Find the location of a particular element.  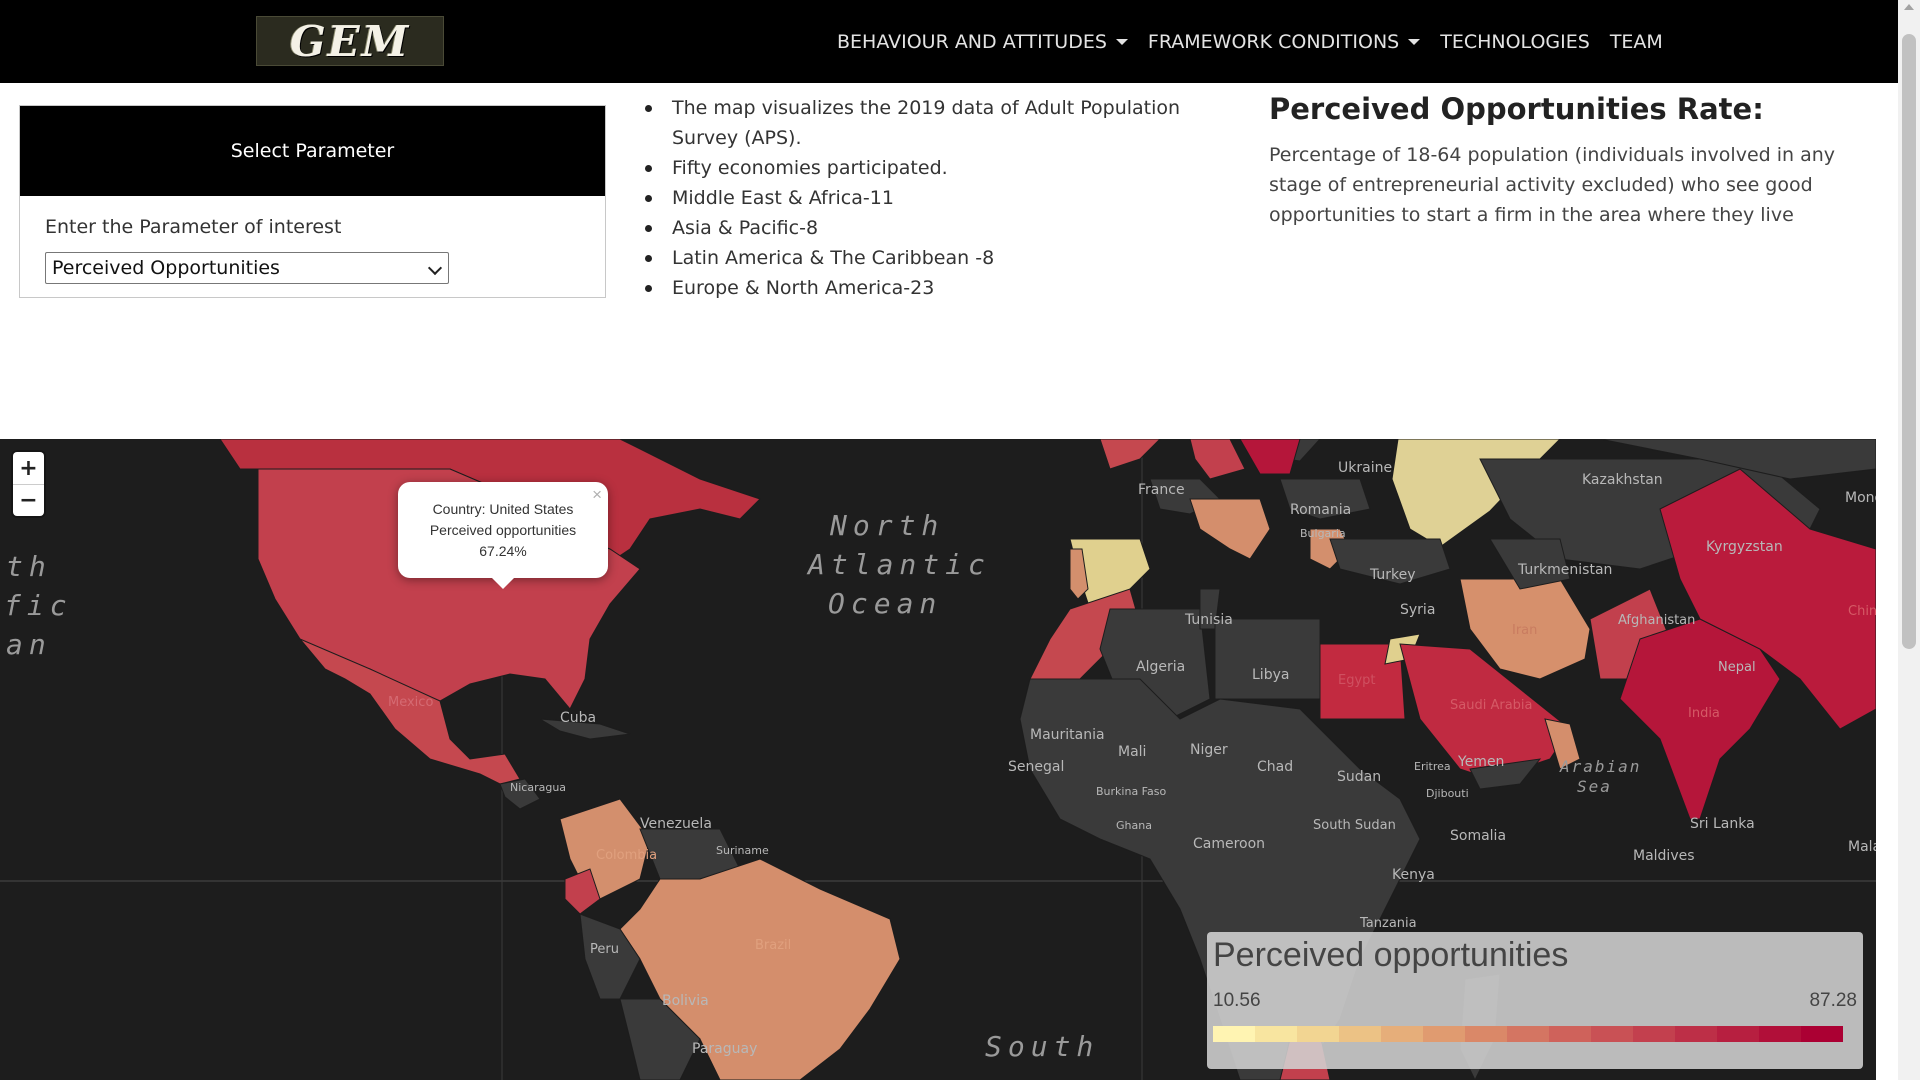

country-turkmenistan is located at coordinates (1530, 564).